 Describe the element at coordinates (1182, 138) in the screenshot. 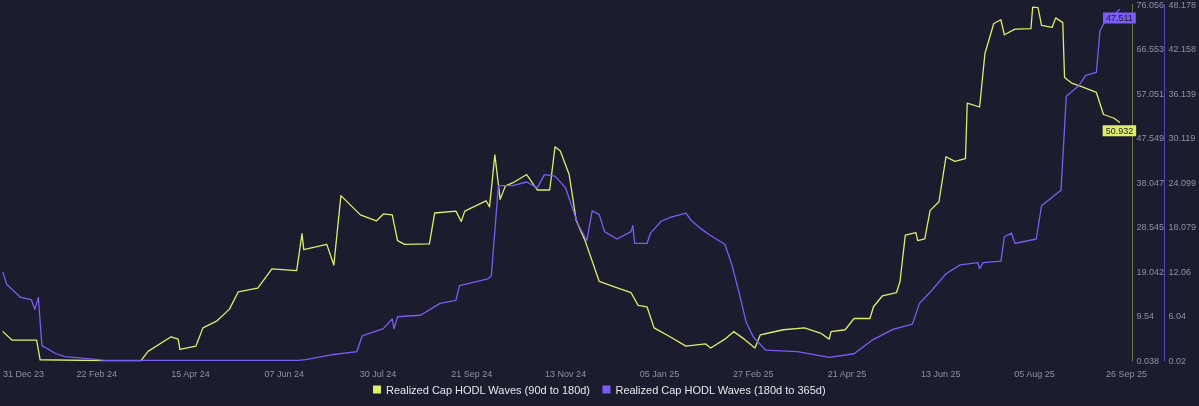

I see `y2-tick-label: 30.119` at that location.